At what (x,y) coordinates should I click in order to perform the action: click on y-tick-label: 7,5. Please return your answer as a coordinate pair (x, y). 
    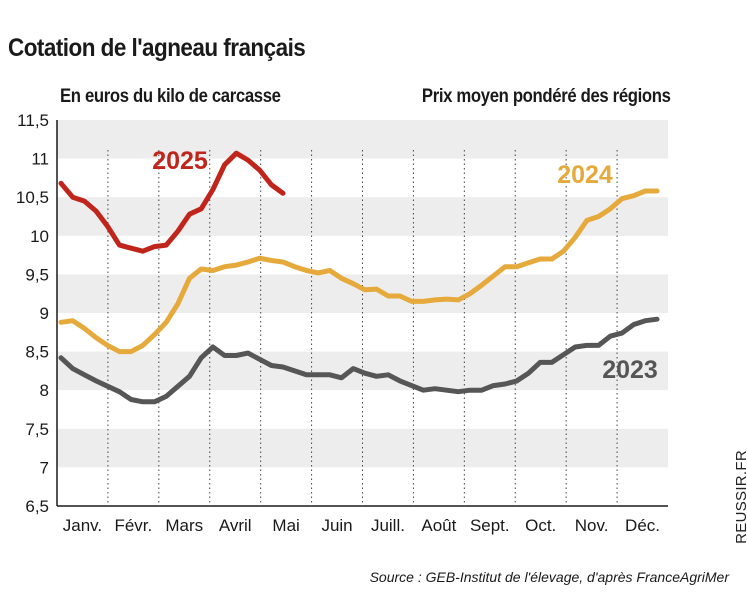
    Looking at the image, I should click on (37, 429).